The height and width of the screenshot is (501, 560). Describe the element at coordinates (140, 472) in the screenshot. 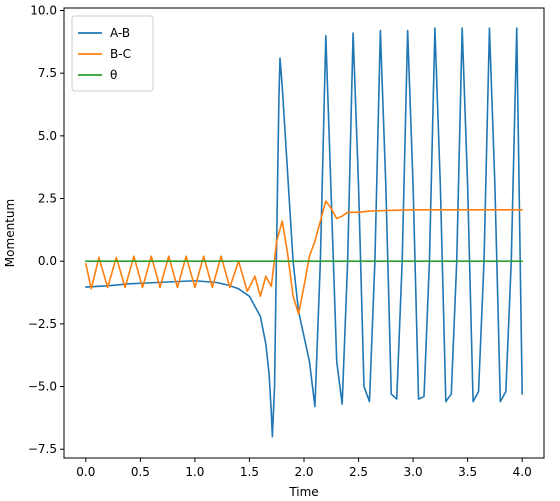

I see `x-tick-label: 0.5` at that location.